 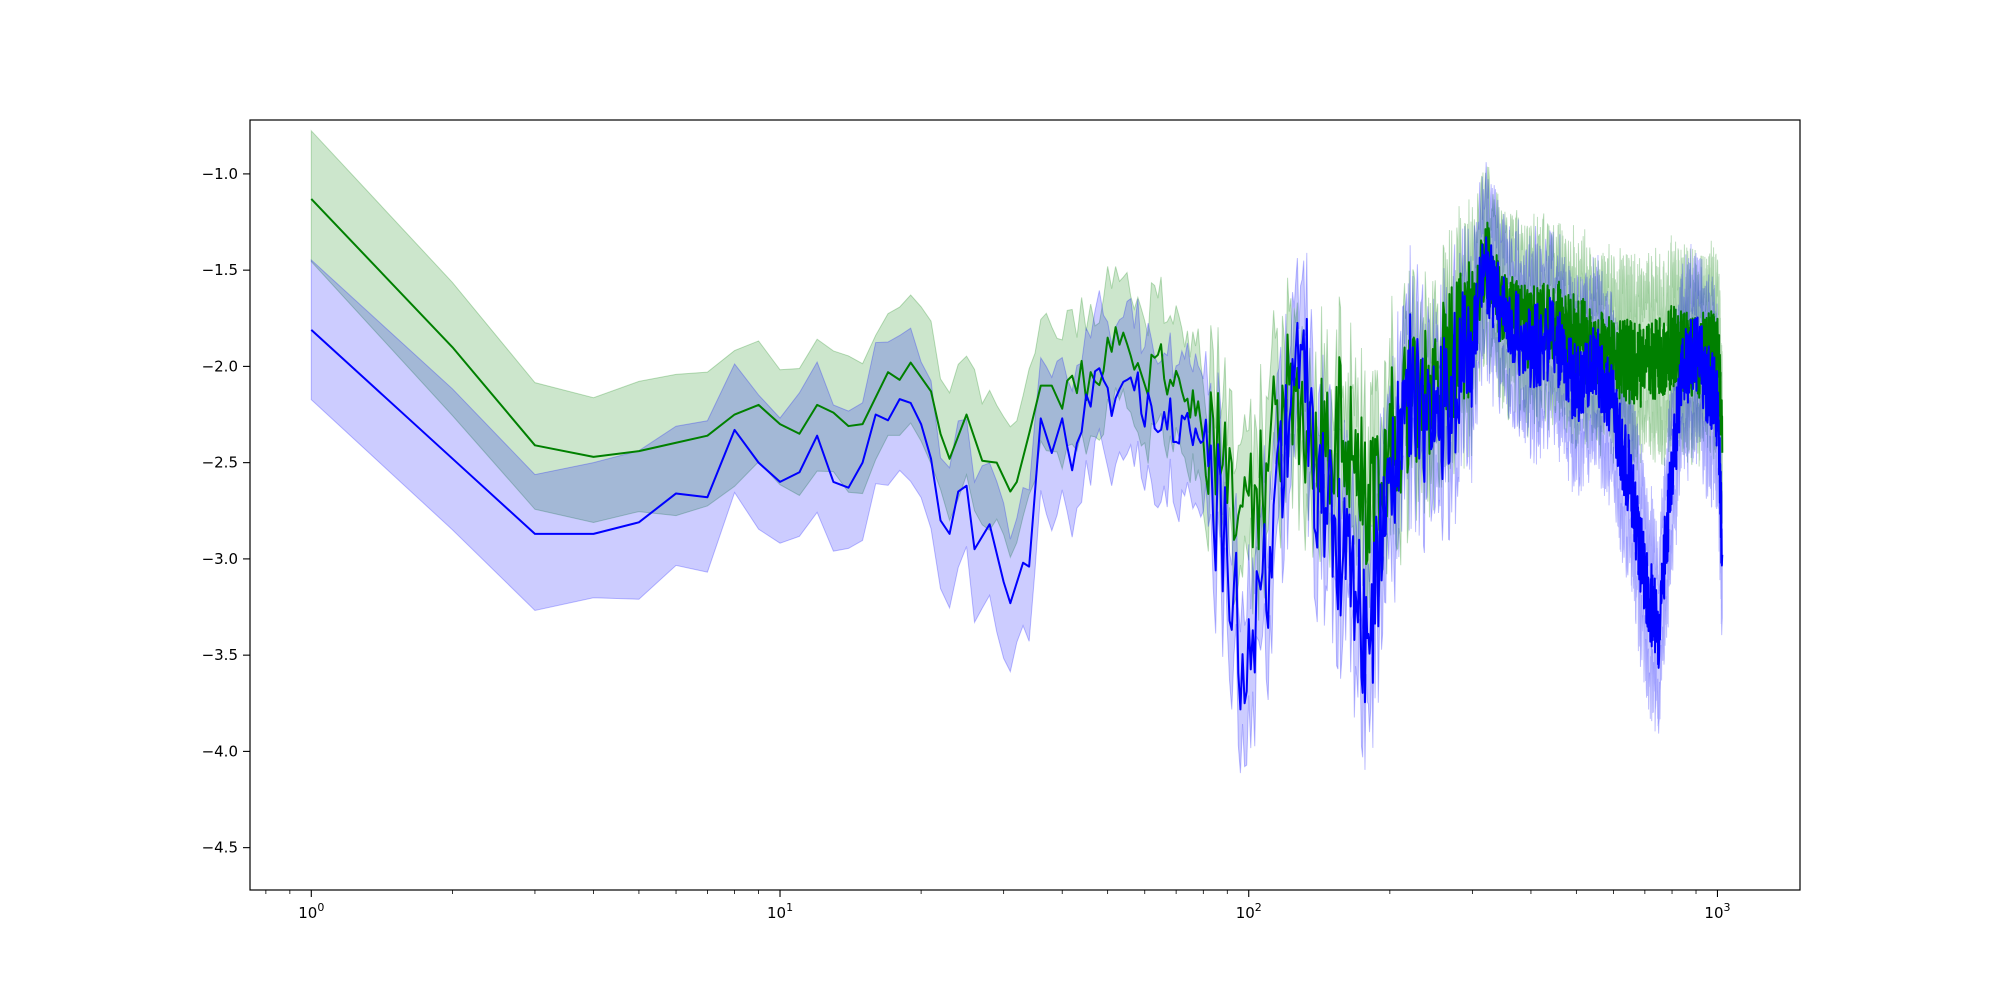 I want to click on x-tick-label: 10⁰, so click(x=311, y=911).